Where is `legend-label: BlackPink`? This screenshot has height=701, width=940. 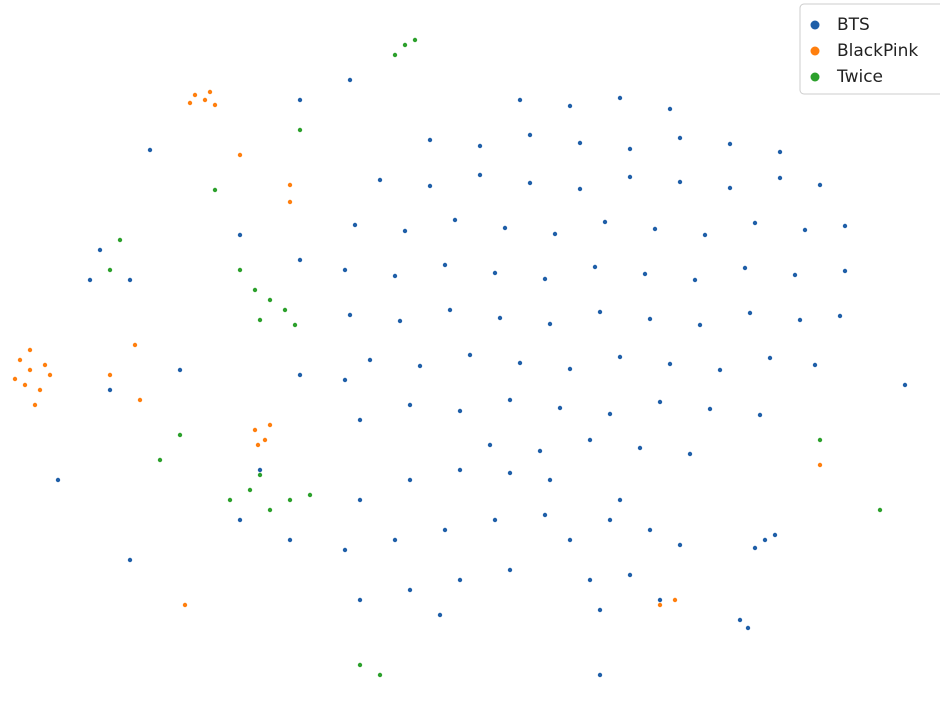
legend-label: BlackPink is located at coordinates (877, 51).